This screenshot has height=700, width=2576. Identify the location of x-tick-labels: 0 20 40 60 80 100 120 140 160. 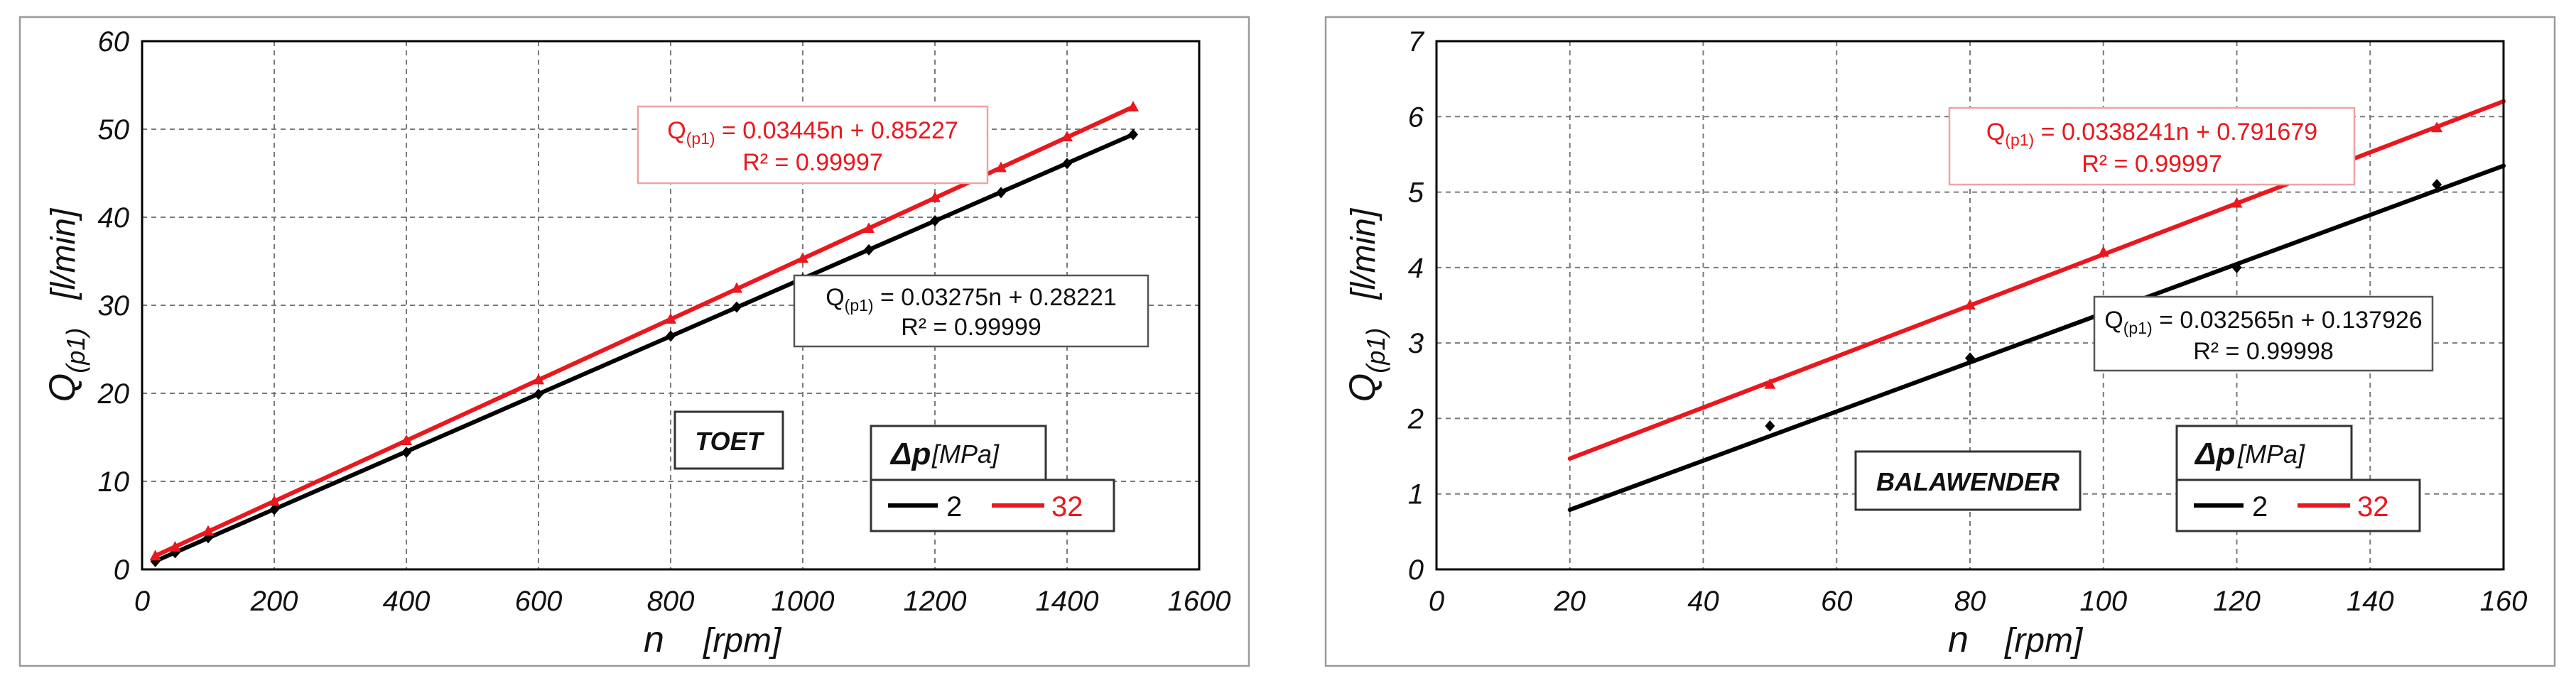
(1978, 601).